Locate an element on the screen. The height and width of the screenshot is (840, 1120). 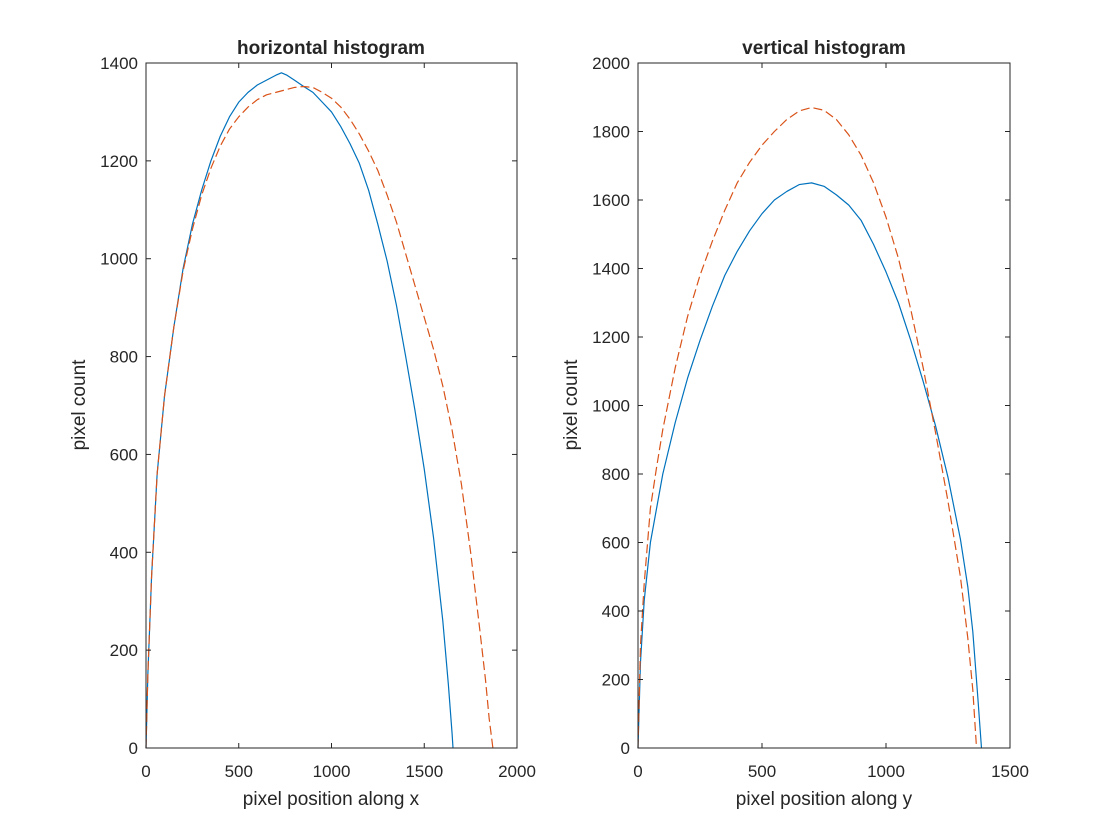
y-tick-label: 1600 is located at coordinates (611, 200).